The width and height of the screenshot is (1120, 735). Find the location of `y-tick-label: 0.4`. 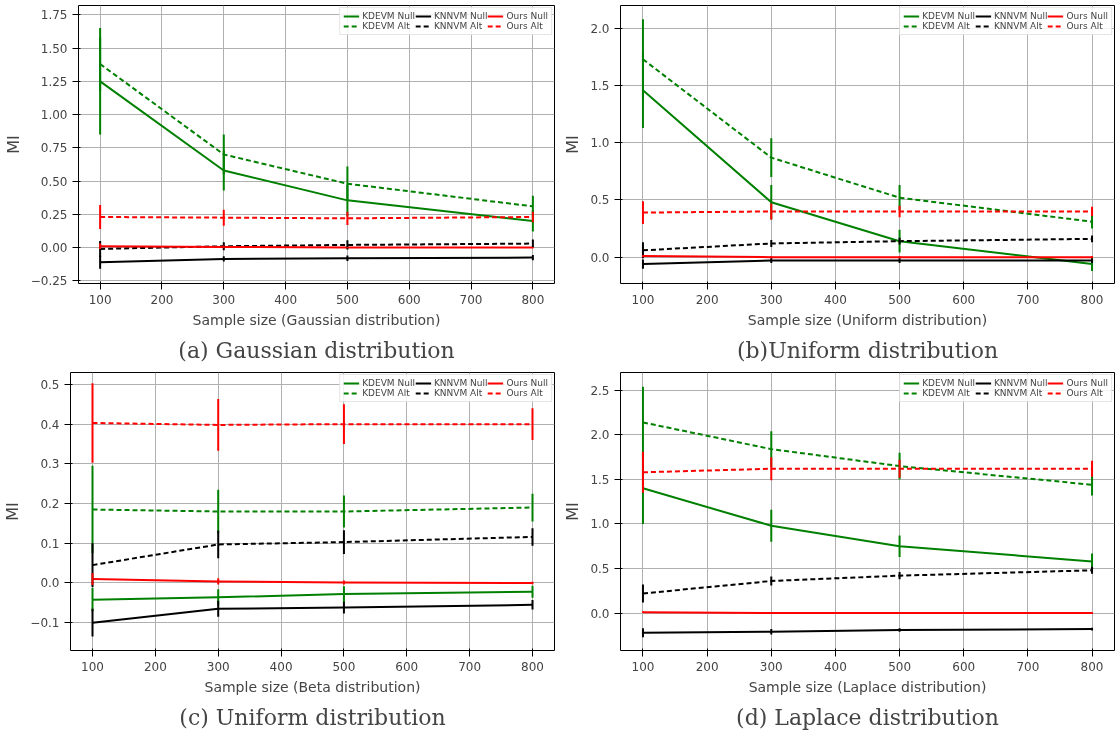

y-tick-label: 0.4 is located at coordinates (50, 424).